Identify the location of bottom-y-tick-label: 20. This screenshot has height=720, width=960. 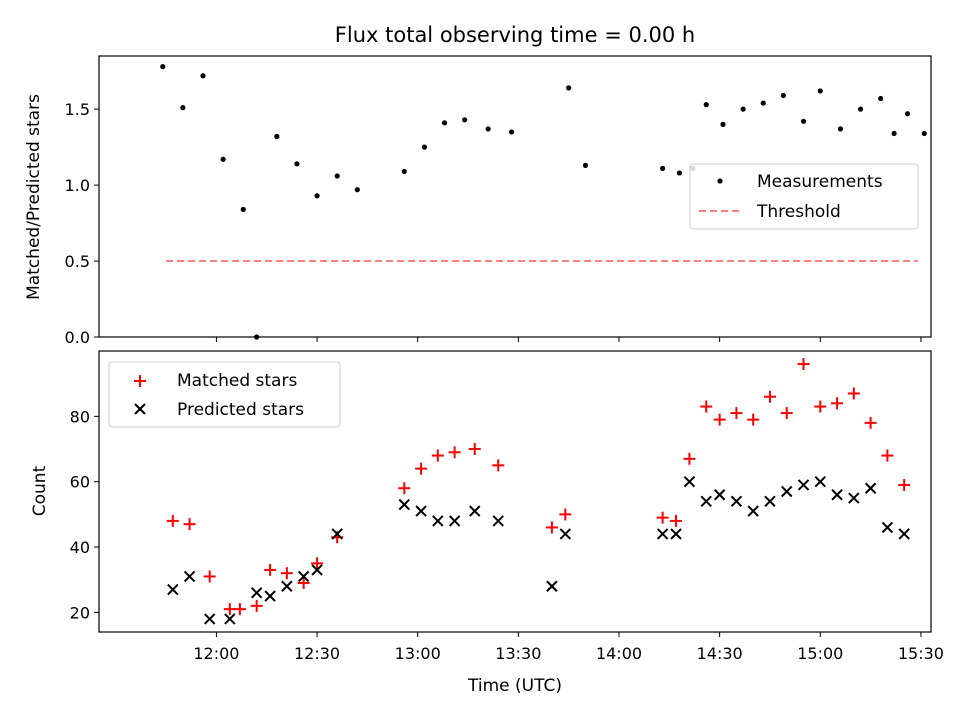
(80, 612).